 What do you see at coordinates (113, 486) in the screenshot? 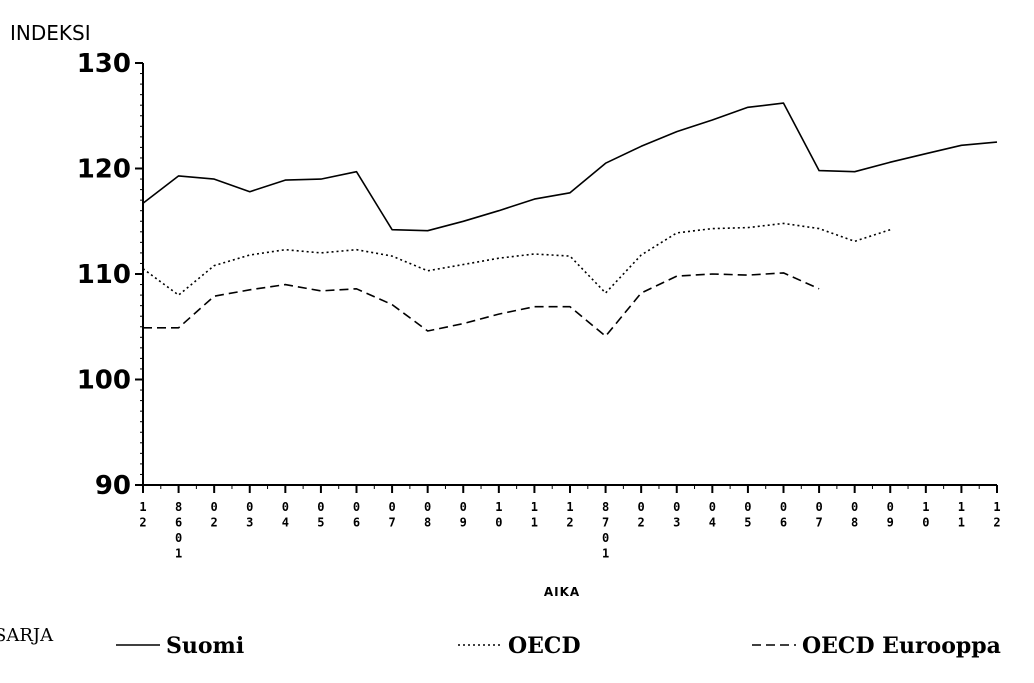
I see `y-tick-label: 90` at bounding box center [113, 486].